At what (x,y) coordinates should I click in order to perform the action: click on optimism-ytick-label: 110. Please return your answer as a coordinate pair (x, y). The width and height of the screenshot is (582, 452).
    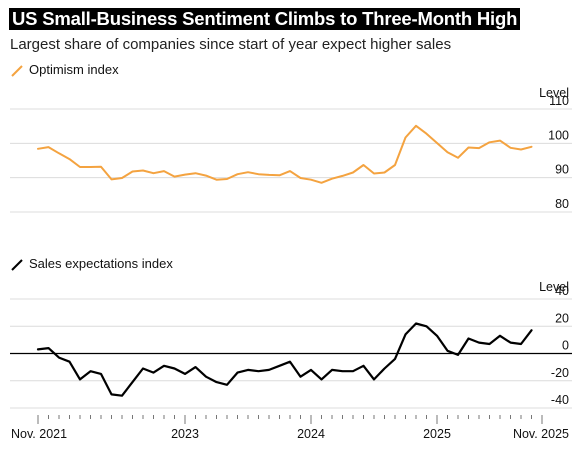
    Looking at the image, I should click on (559, 101).